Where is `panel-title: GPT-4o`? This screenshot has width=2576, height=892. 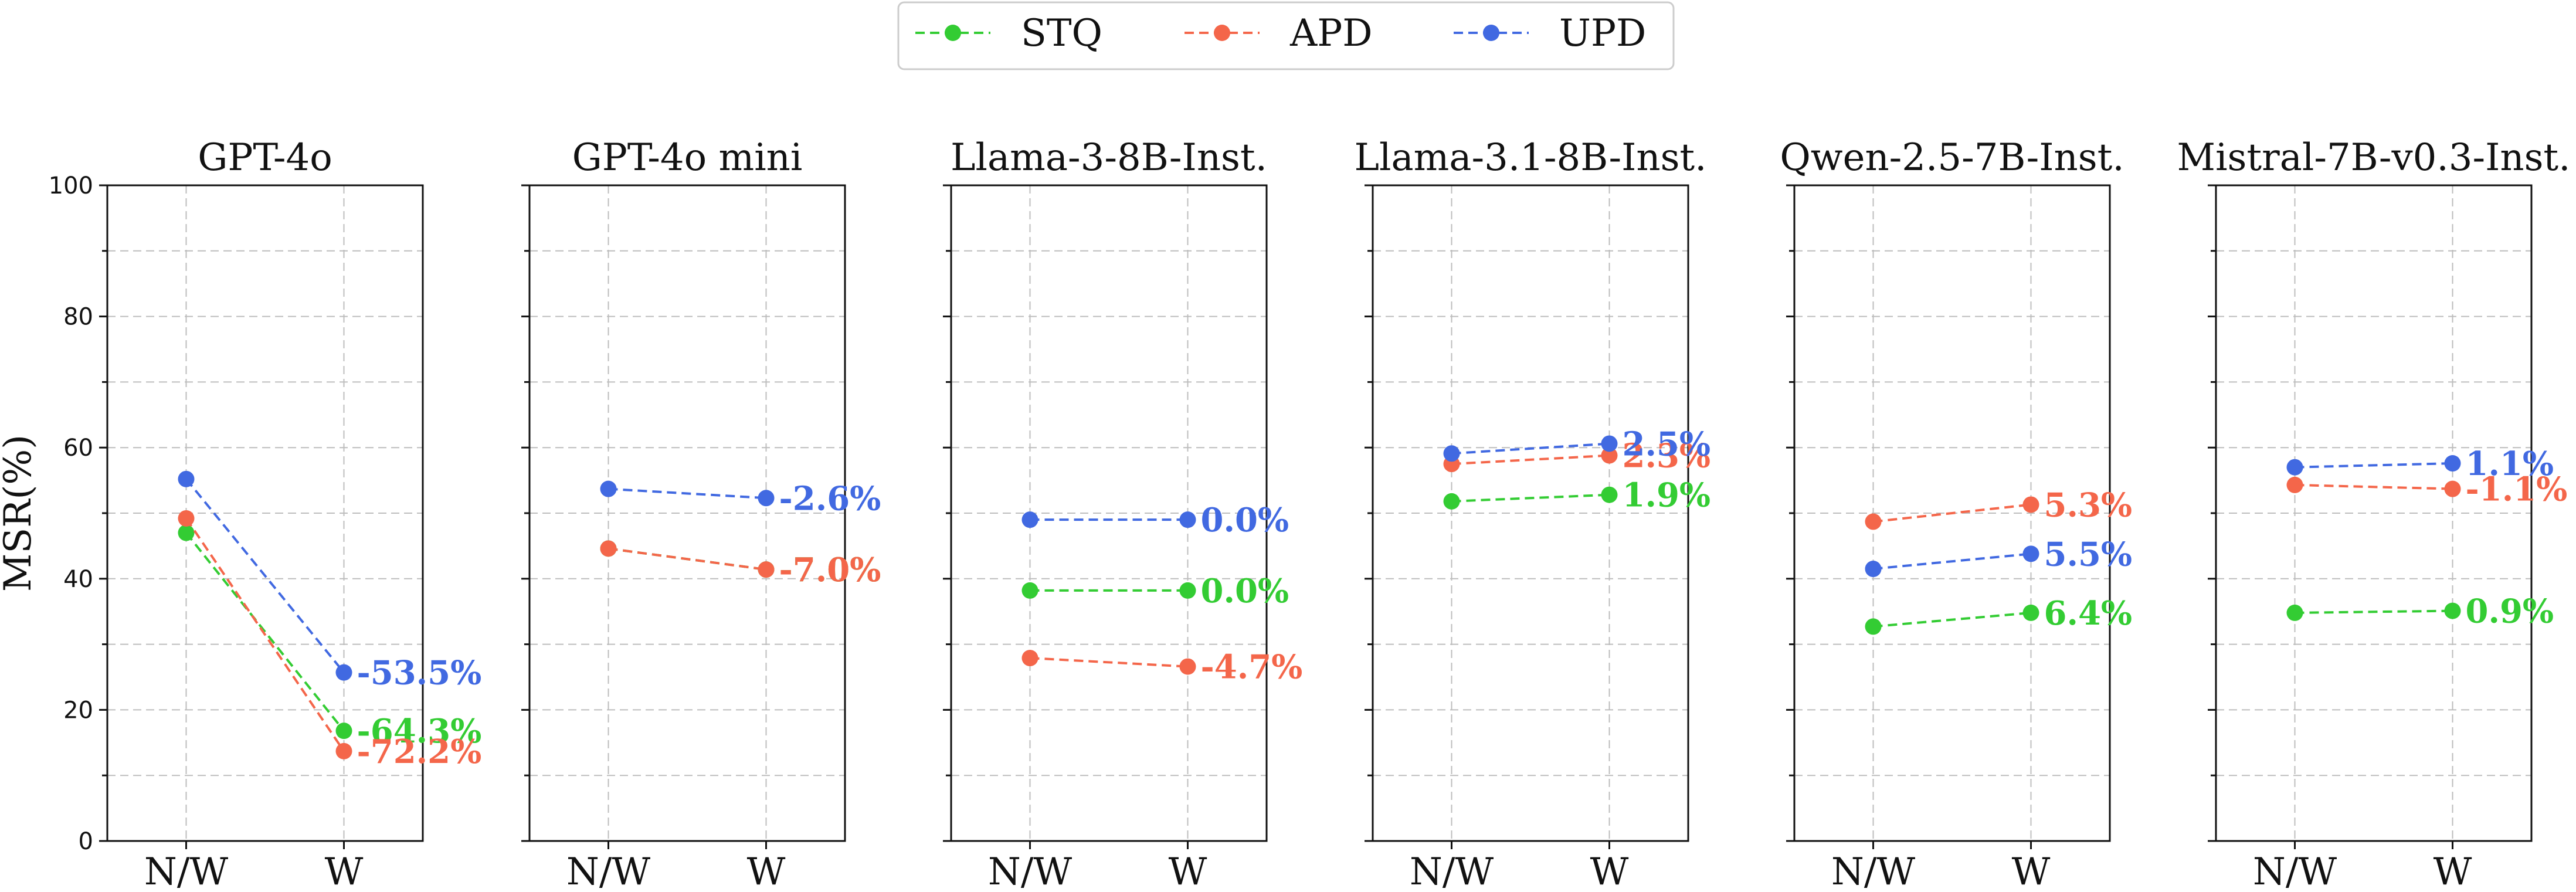
panel-title: GPT-4o is located at coordinates (265, 157).